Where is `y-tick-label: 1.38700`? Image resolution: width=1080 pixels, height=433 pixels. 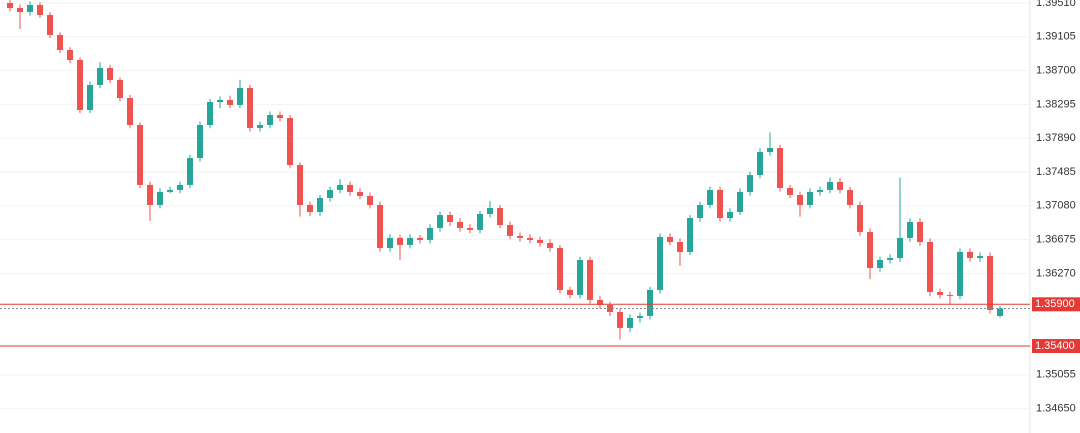
y-tick-label: 1.38700 is located at coordinates (1056, 71).